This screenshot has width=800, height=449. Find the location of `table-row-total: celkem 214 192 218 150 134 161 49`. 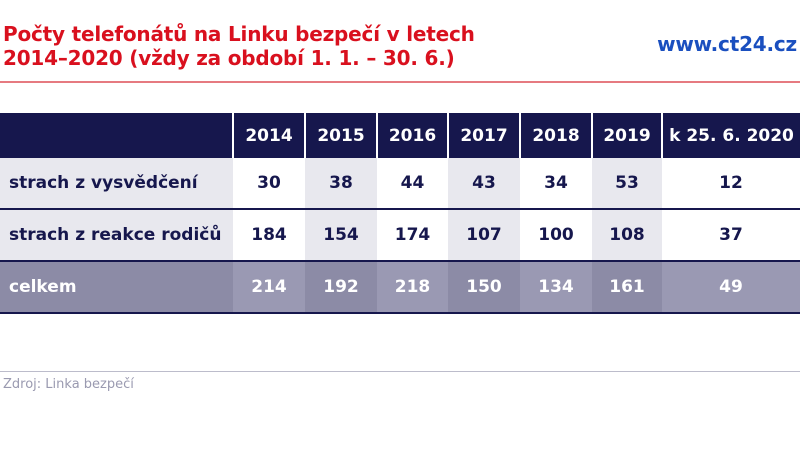

table-row-total: celkem 214 192 218 150 134 161 49 is located at coordinates (400, 287).